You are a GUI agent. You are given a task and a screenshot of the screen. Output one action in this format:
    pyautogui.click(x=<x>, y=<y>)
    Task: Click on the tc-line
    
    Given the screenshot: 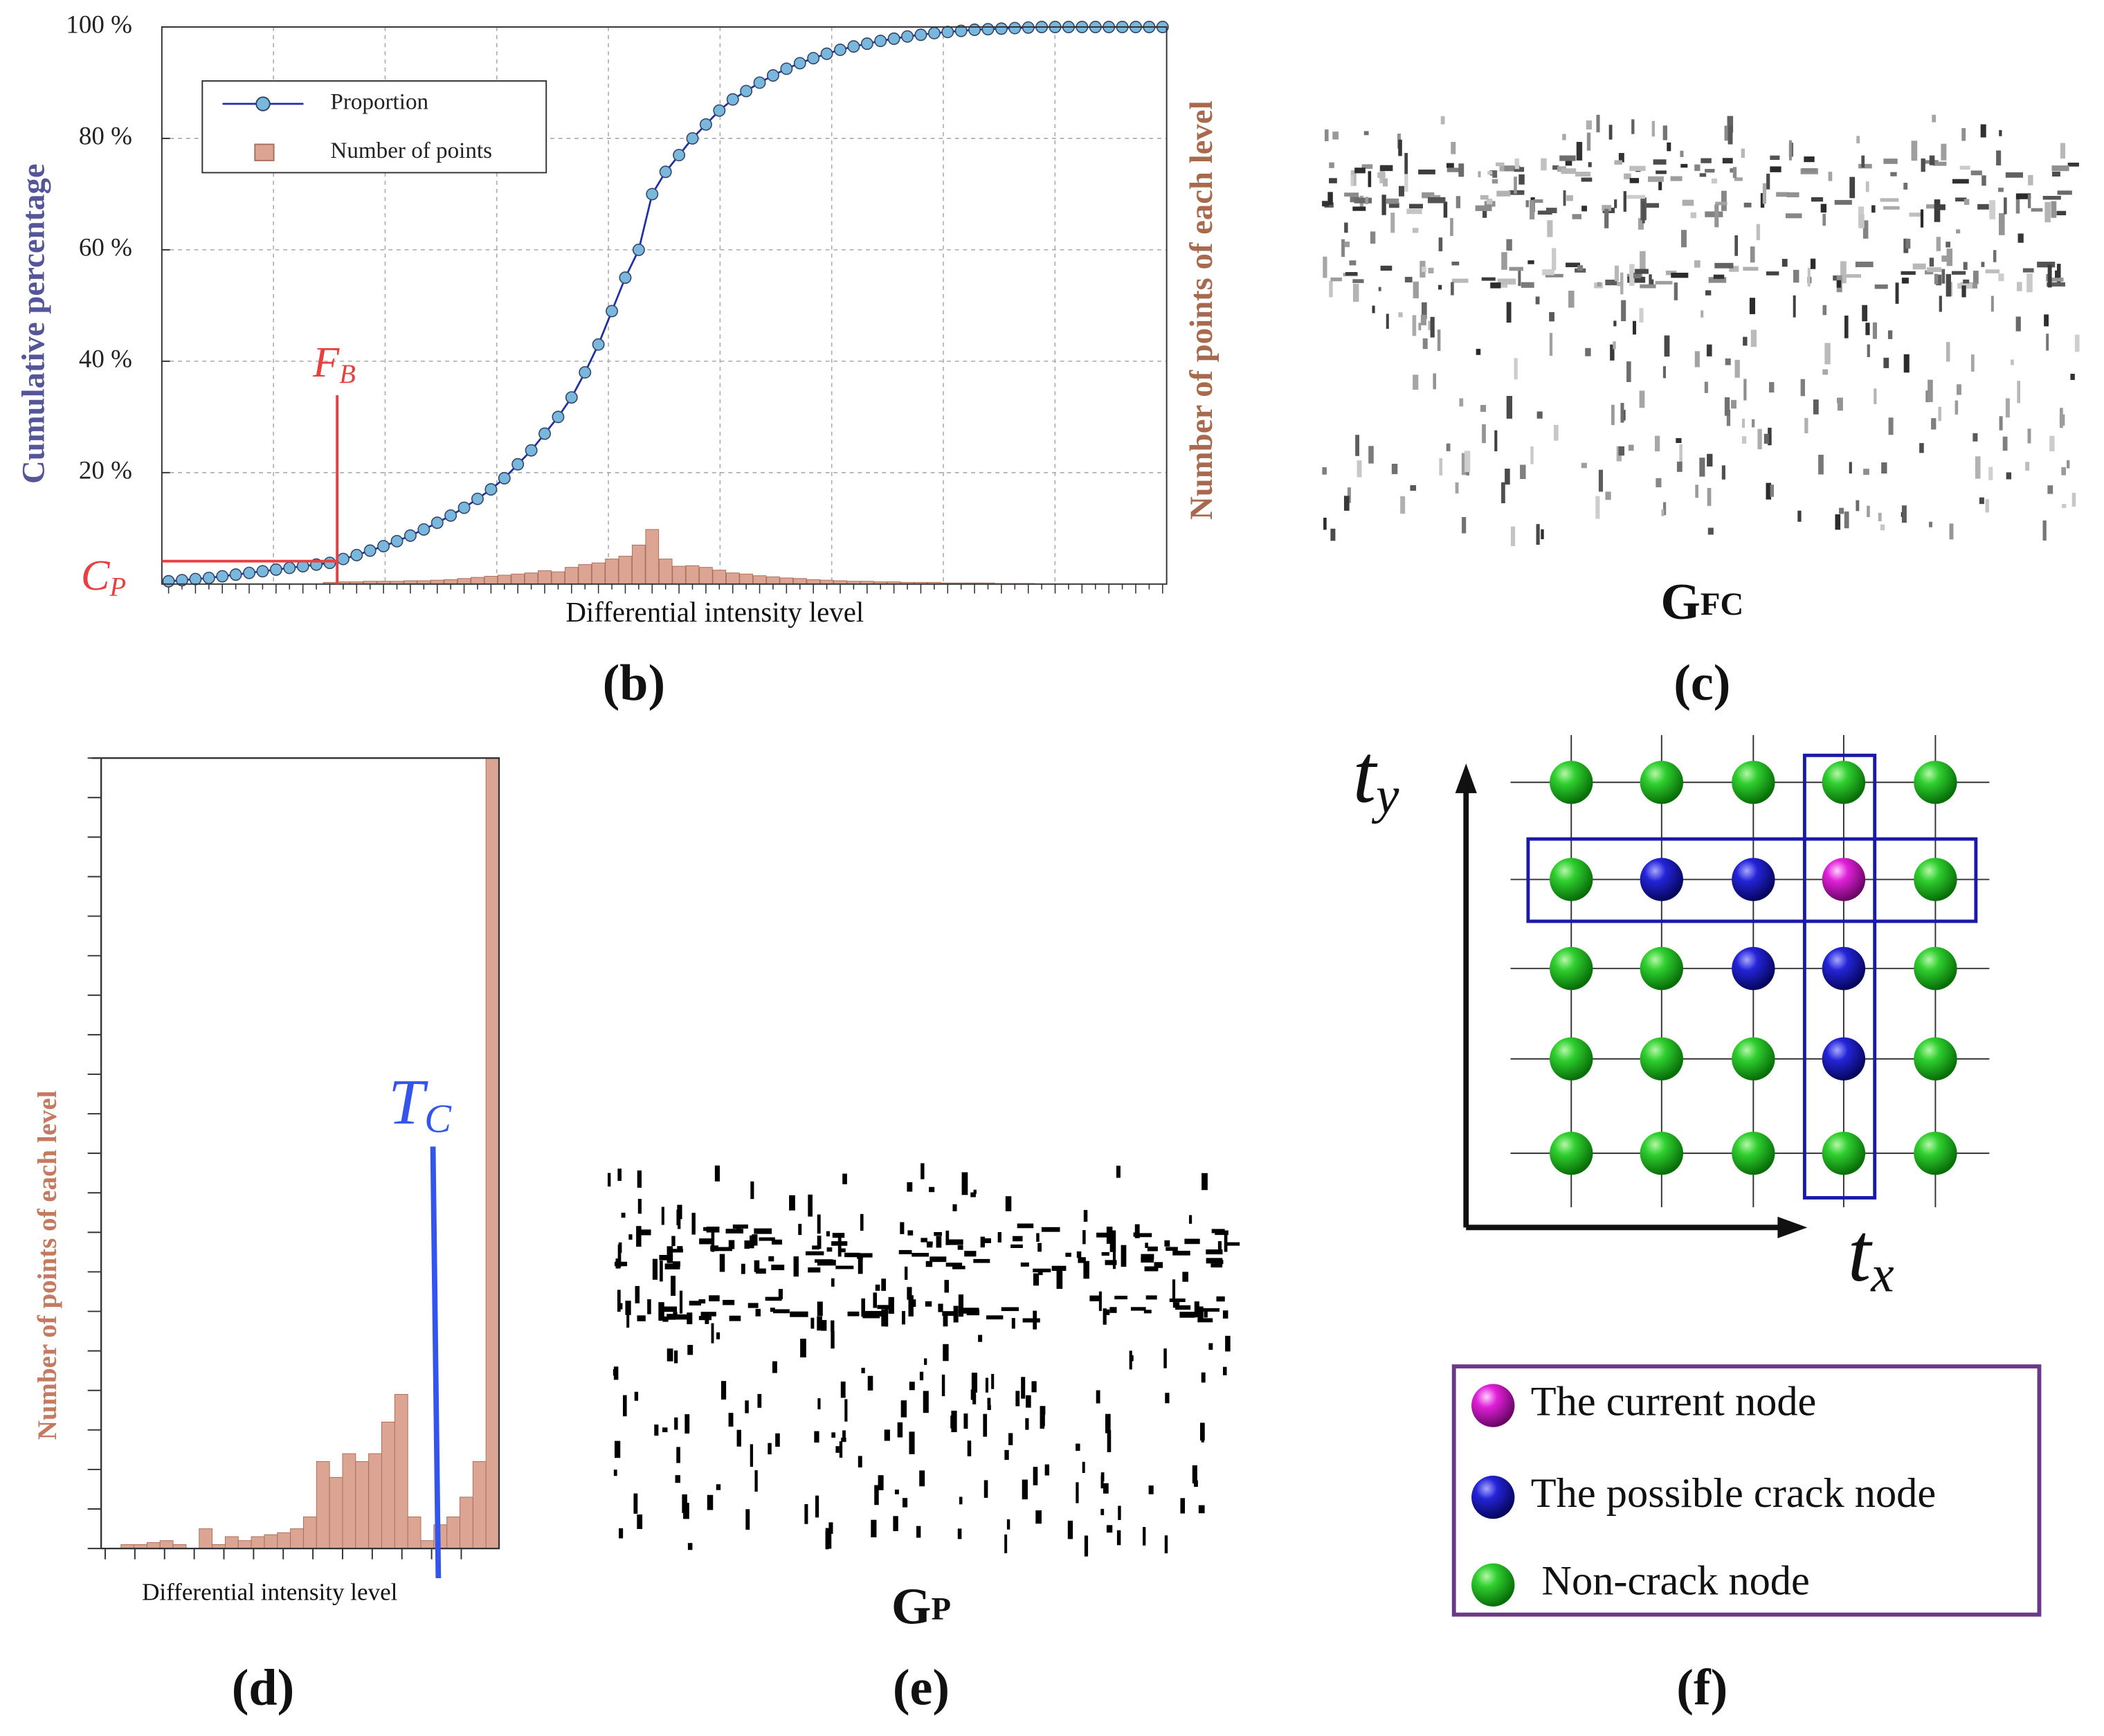 What is the action you would take?
    pyautogui.click(x=436, y=1362)
    